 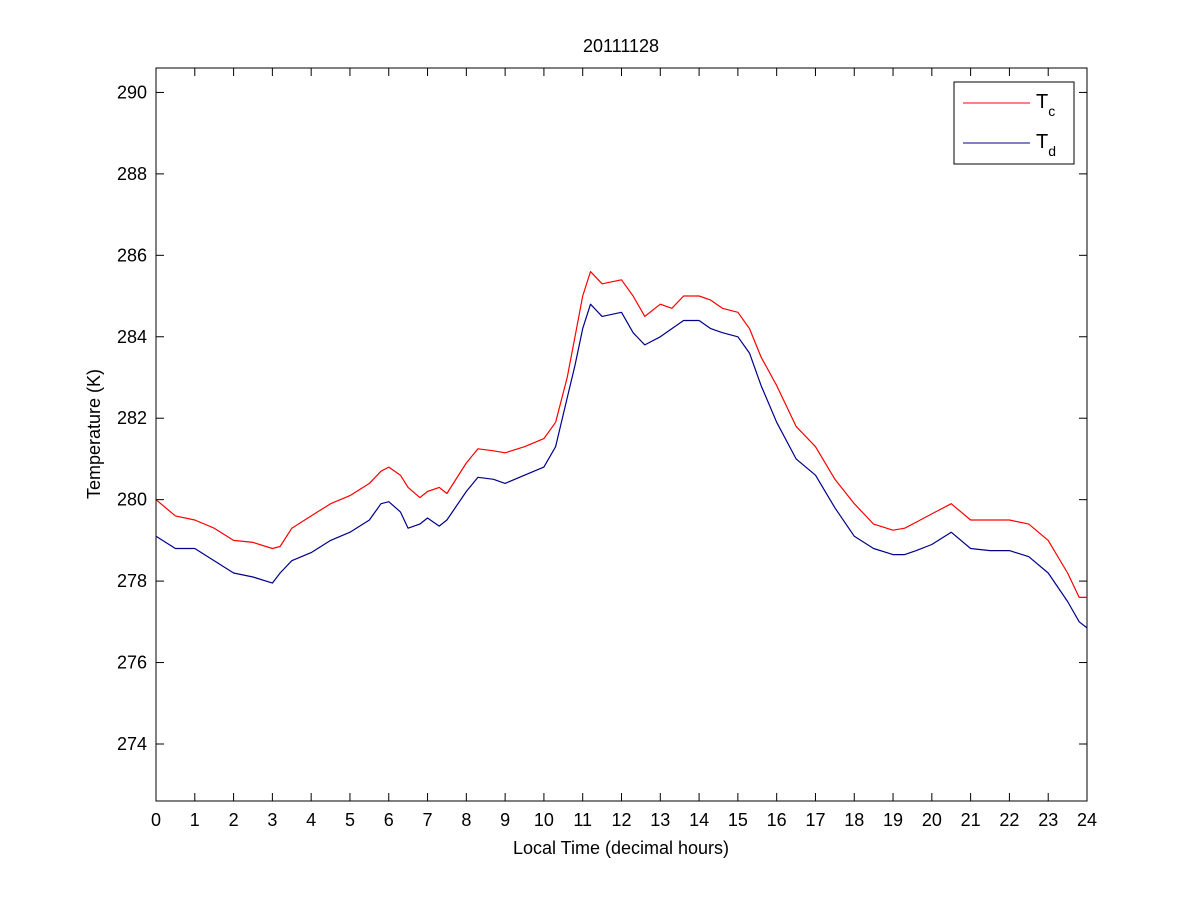 I want to click on x-tick-label: 17, so click(x=815, y=820).